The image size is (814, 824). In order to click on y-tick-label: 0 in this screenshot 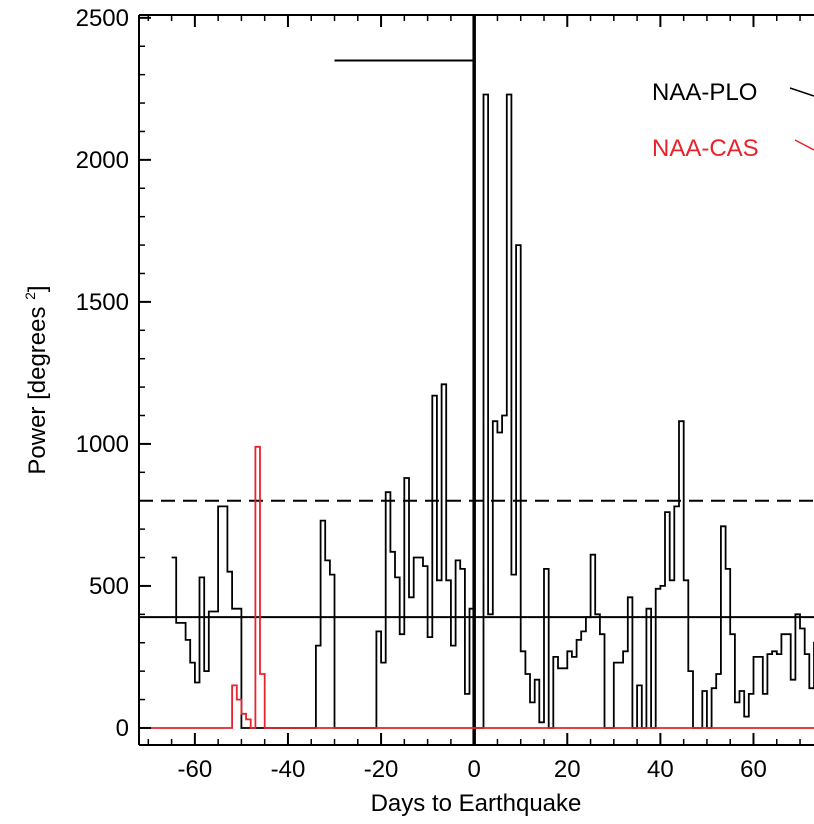, I will do `click(122, 728)`.